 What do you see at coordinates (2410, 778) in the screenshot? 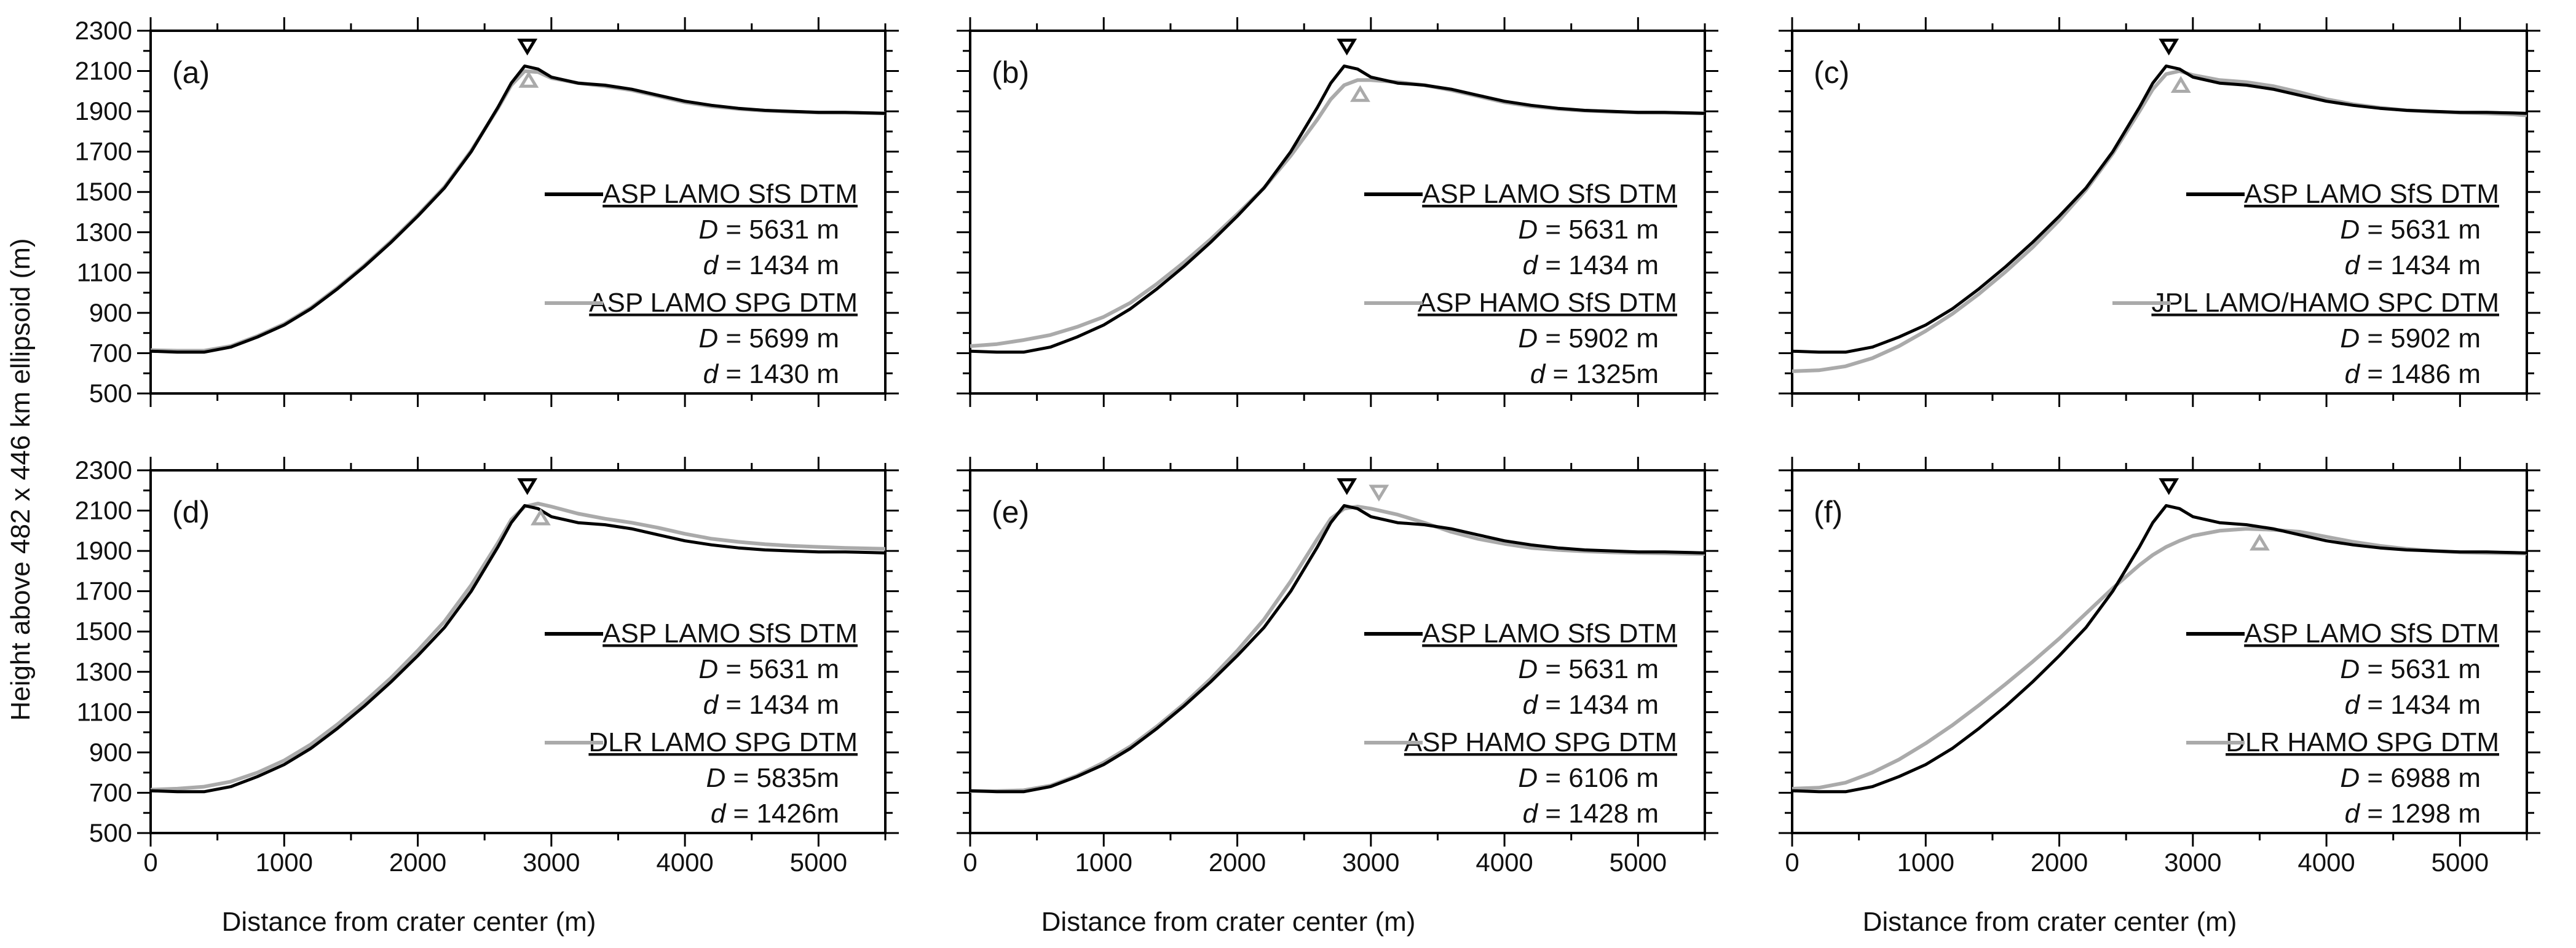
I see `legend-diameter: D = 6988 m` at bounding box center [2410, 778].